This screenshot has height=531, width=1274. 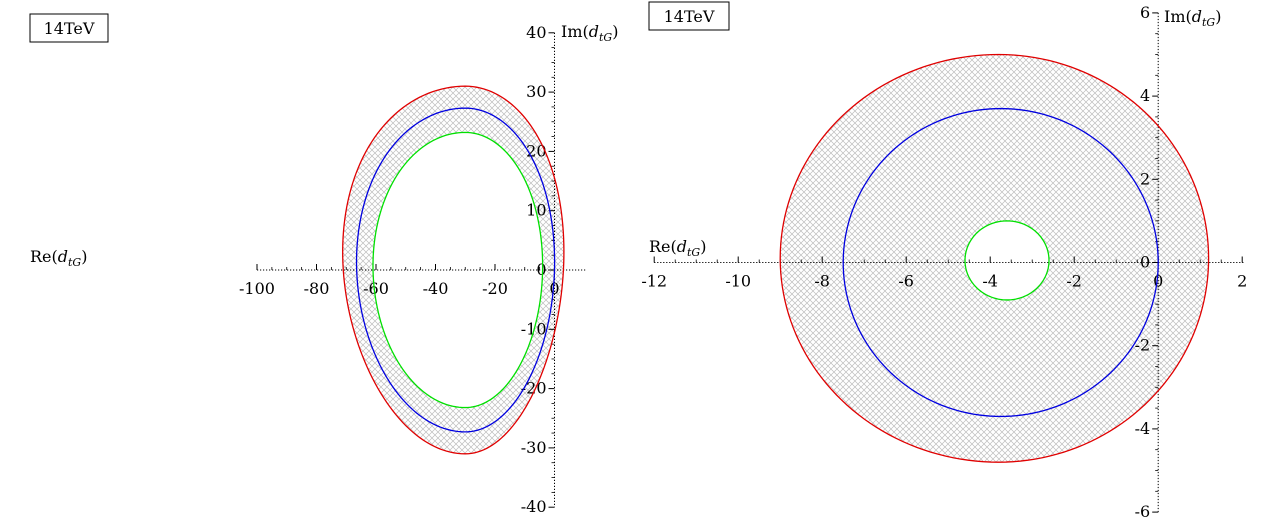 I want to click on x-tick-label: -100, so click(x=257, y=288).